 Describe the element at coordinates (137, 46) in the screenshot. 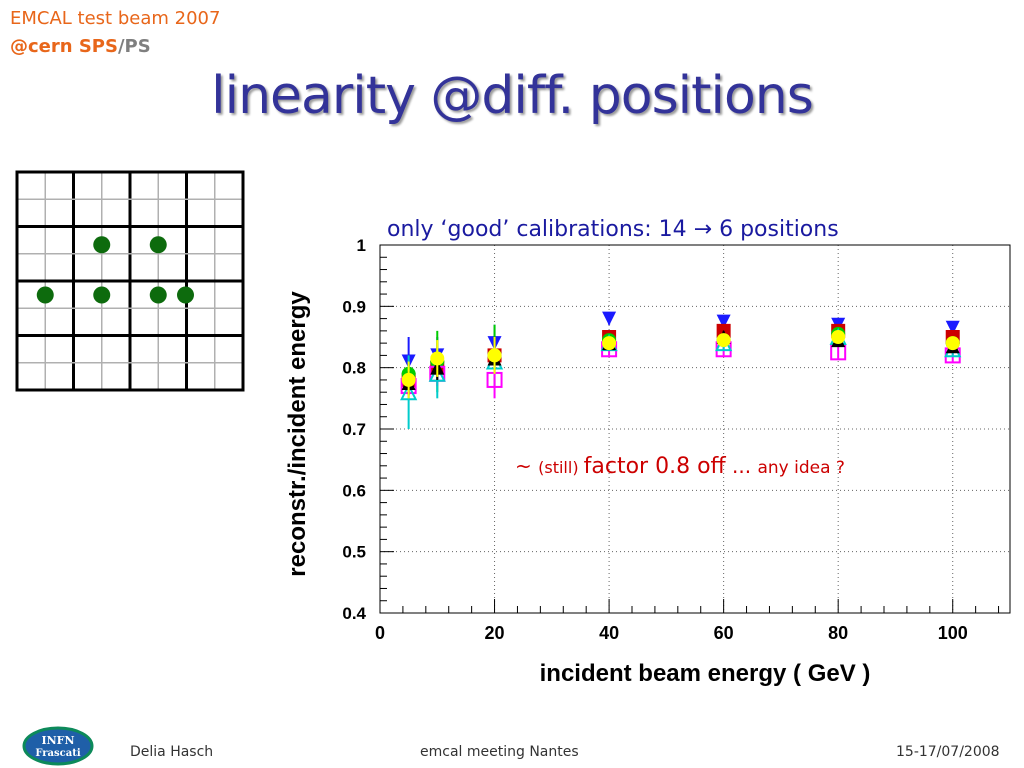

I see `header-location-ps: PS` at that location.